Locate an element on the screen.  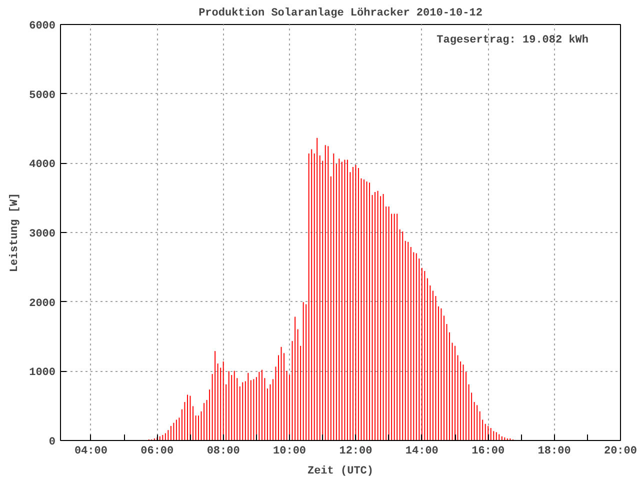
y-tick-label: 4000 is located at coordinates (42, 165).